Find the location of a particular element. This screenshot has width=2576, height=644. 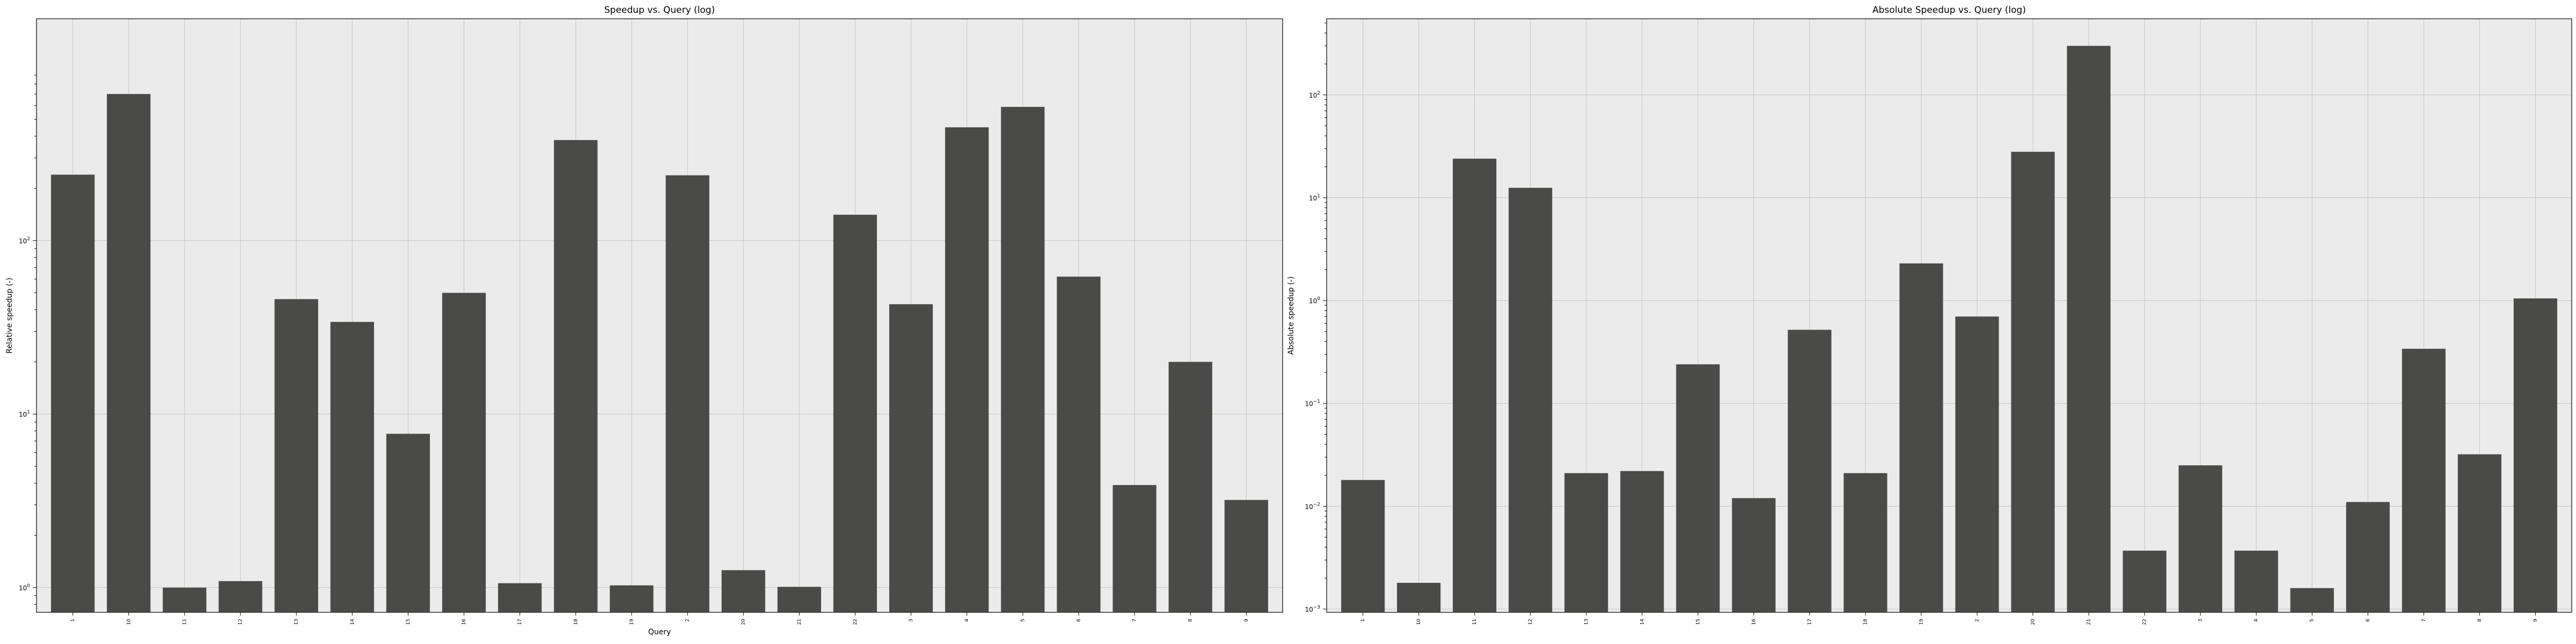

y-axis-label: Absolute speedup (-) is located at coordinates (1291, 315).